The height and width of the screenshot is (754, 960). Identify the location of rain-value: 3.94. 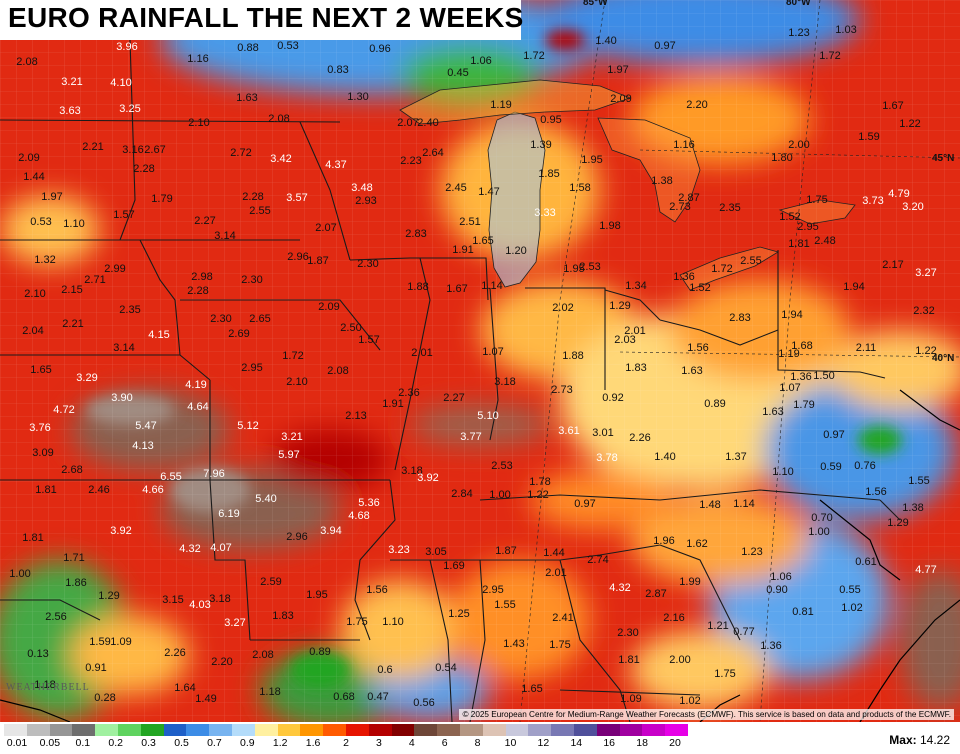
(330, 531).